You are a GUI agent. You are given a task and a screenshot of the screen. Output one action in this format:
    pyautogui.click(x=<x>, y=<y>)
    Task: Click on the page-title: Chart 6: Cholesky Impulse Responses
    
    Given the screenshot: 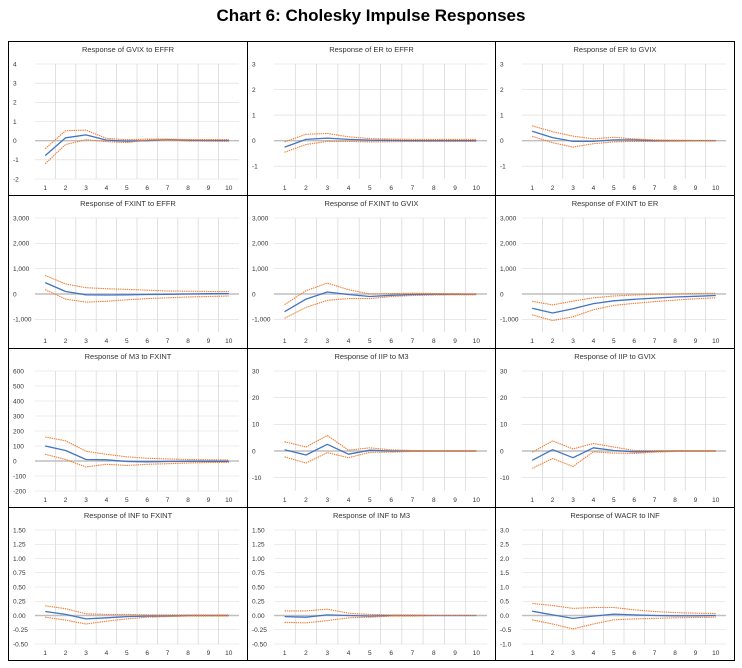 What is the action you would take?
    pyautogui.click(x=371, y=15)
    